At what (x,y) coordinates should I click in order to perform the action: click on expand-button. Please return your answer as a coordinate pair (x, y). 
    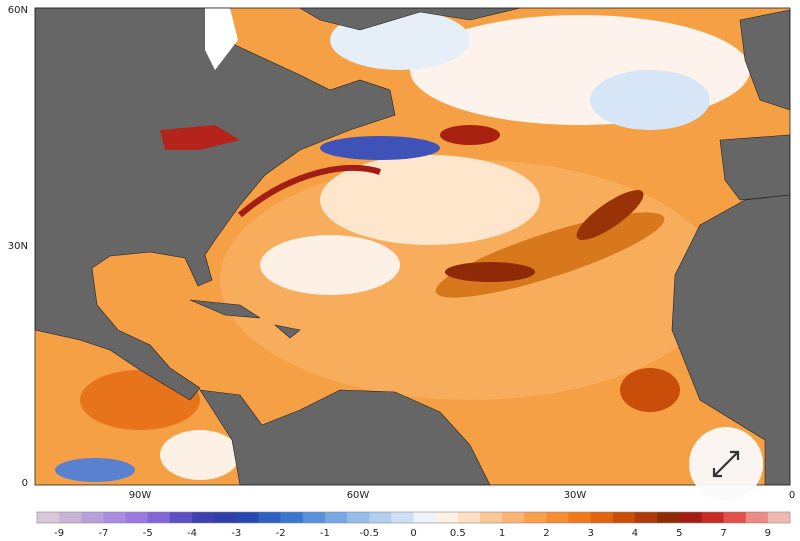
    Looking at the image, I should click on (726, 464).